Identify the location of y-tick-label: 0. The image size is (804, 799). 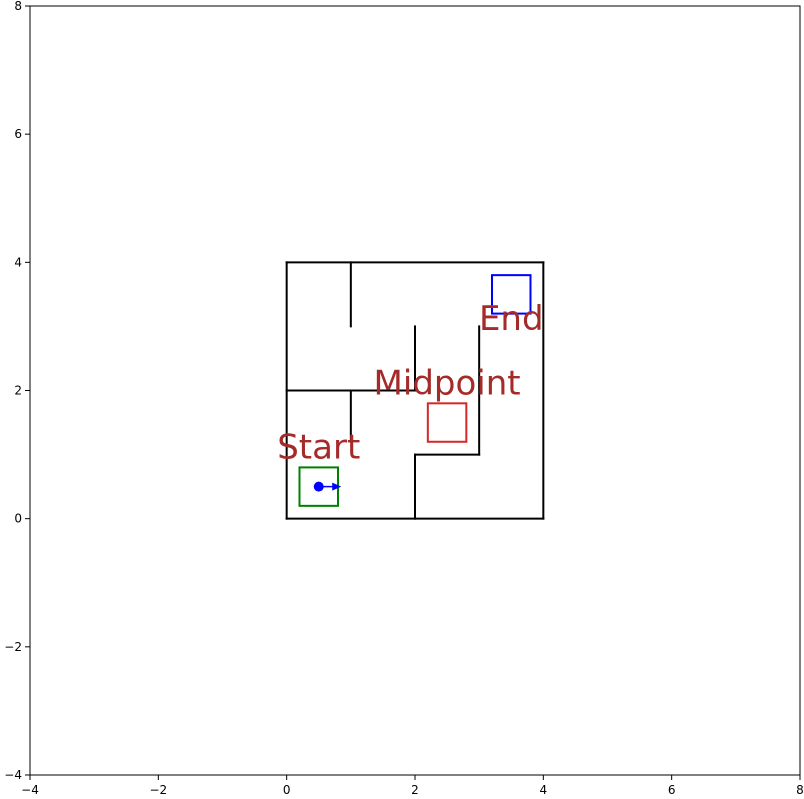
(18, 519).